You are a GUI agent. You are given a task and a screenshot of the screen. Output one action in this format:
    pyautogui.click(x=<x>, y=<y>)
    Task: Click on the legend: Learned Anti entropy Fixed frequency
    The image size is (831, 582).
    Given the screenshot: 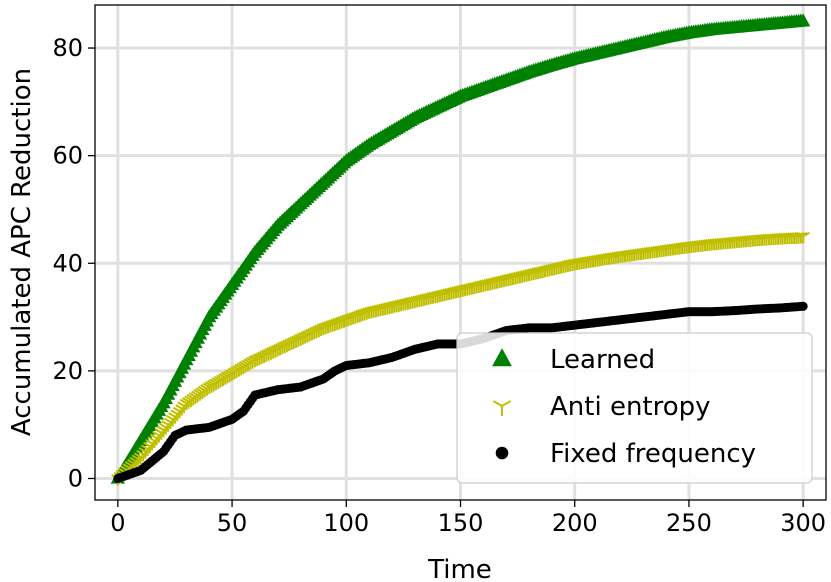 What is the action you would take?
    pyautogui.click(x=634, y=408)
    